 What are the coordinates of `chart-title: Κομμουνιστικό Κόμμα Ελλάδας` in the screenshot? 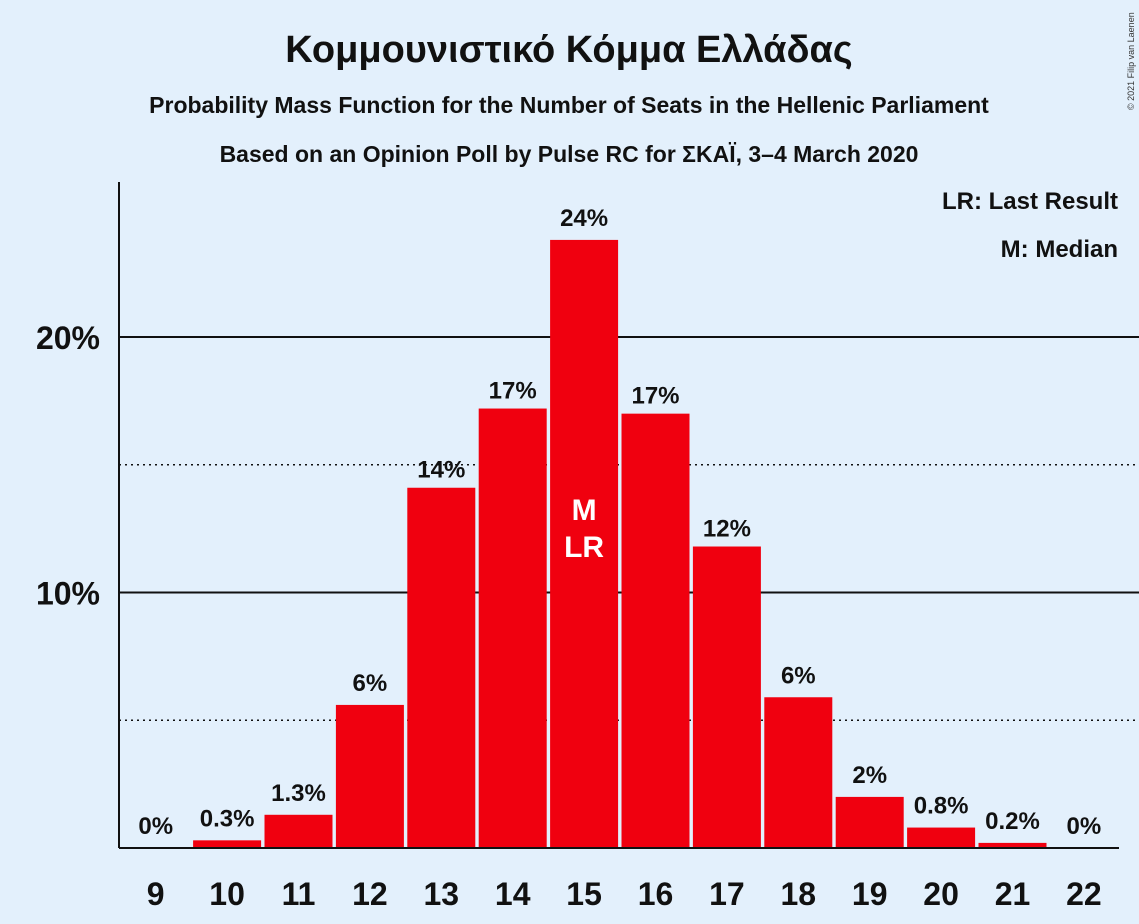 It's located at (568, 50).